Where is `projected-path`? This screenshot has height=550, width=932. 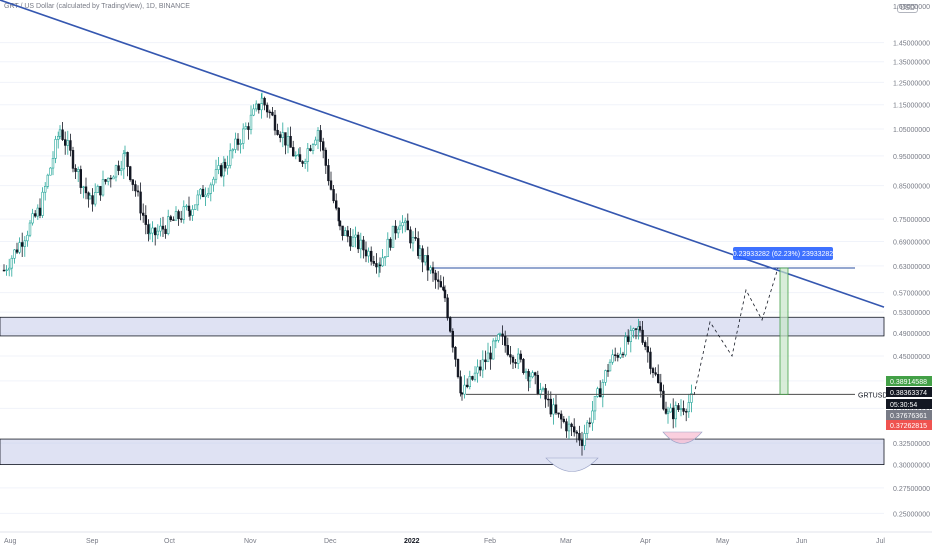
projected-path is located at coordinates (736, 331).